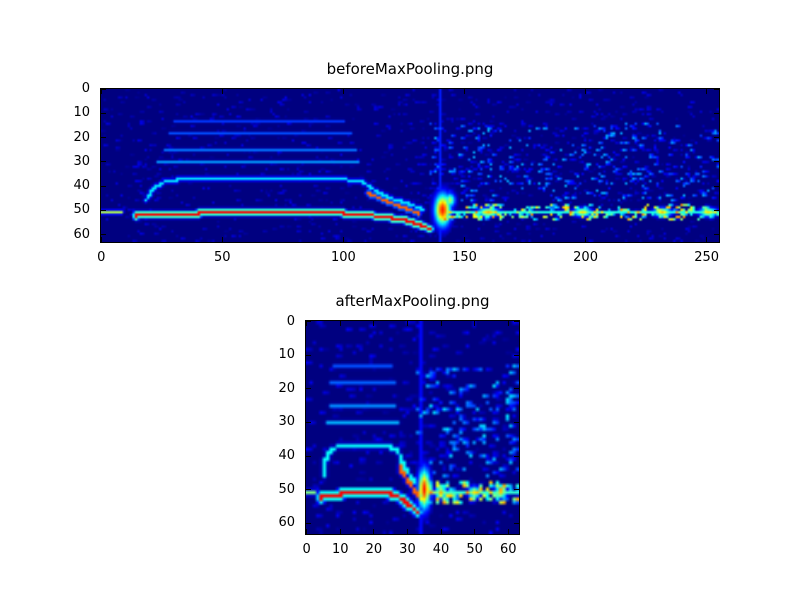 The width and height of the screenshot is (800, 600). I want to click on x-tick-label: 250, so click(707, 257).